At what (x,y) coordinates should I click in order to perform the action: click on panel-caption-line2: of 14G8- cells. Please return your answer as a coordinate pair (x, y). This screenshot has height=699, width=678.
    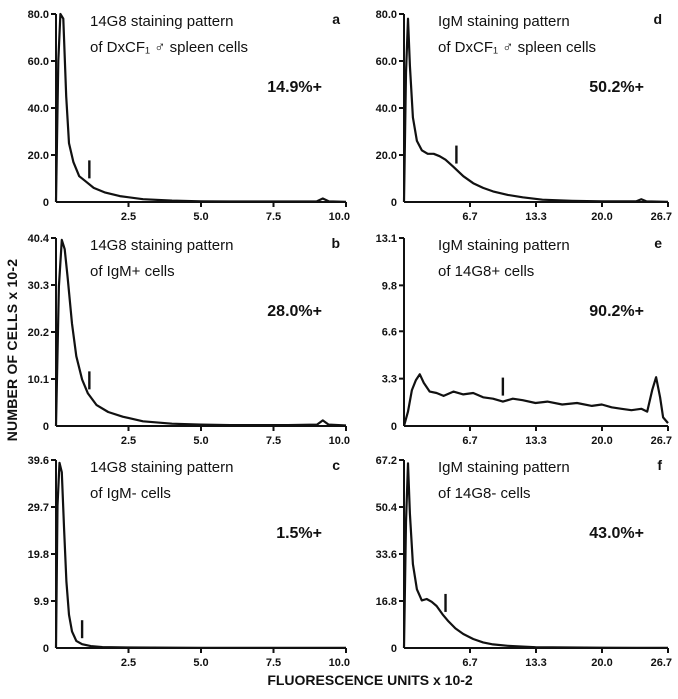
    Looking at the image, I should click on (484, 493).